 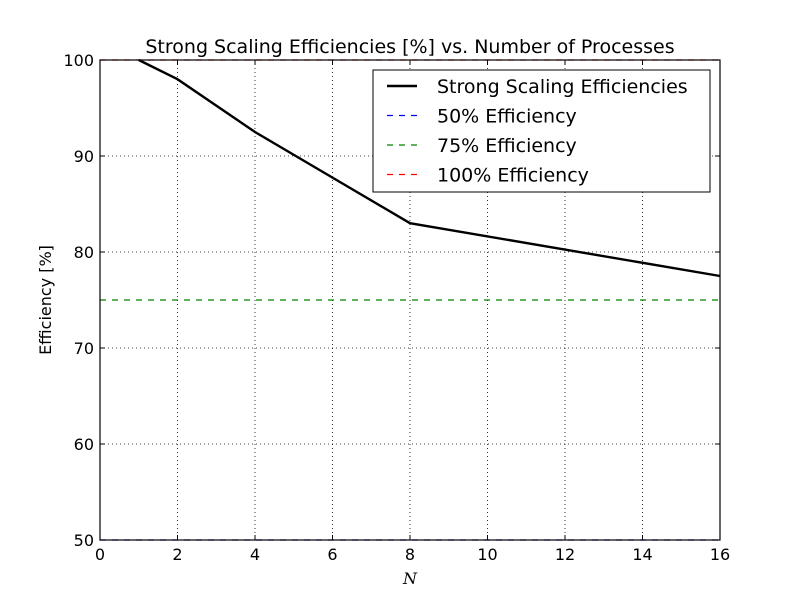 I want to click on x-tick-label: 2, so click(x=177, y=554).